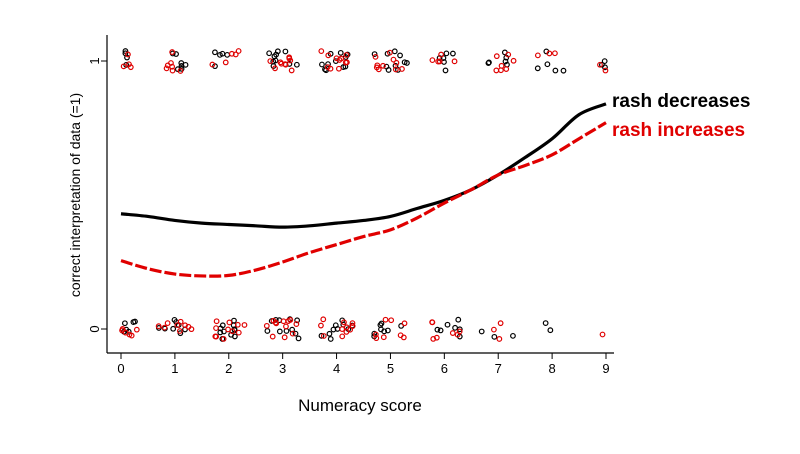  What do you see at coordinates (444, 368) in the screenshot?
I see `x-tick-label: 6` at bounding box center [444, 368].